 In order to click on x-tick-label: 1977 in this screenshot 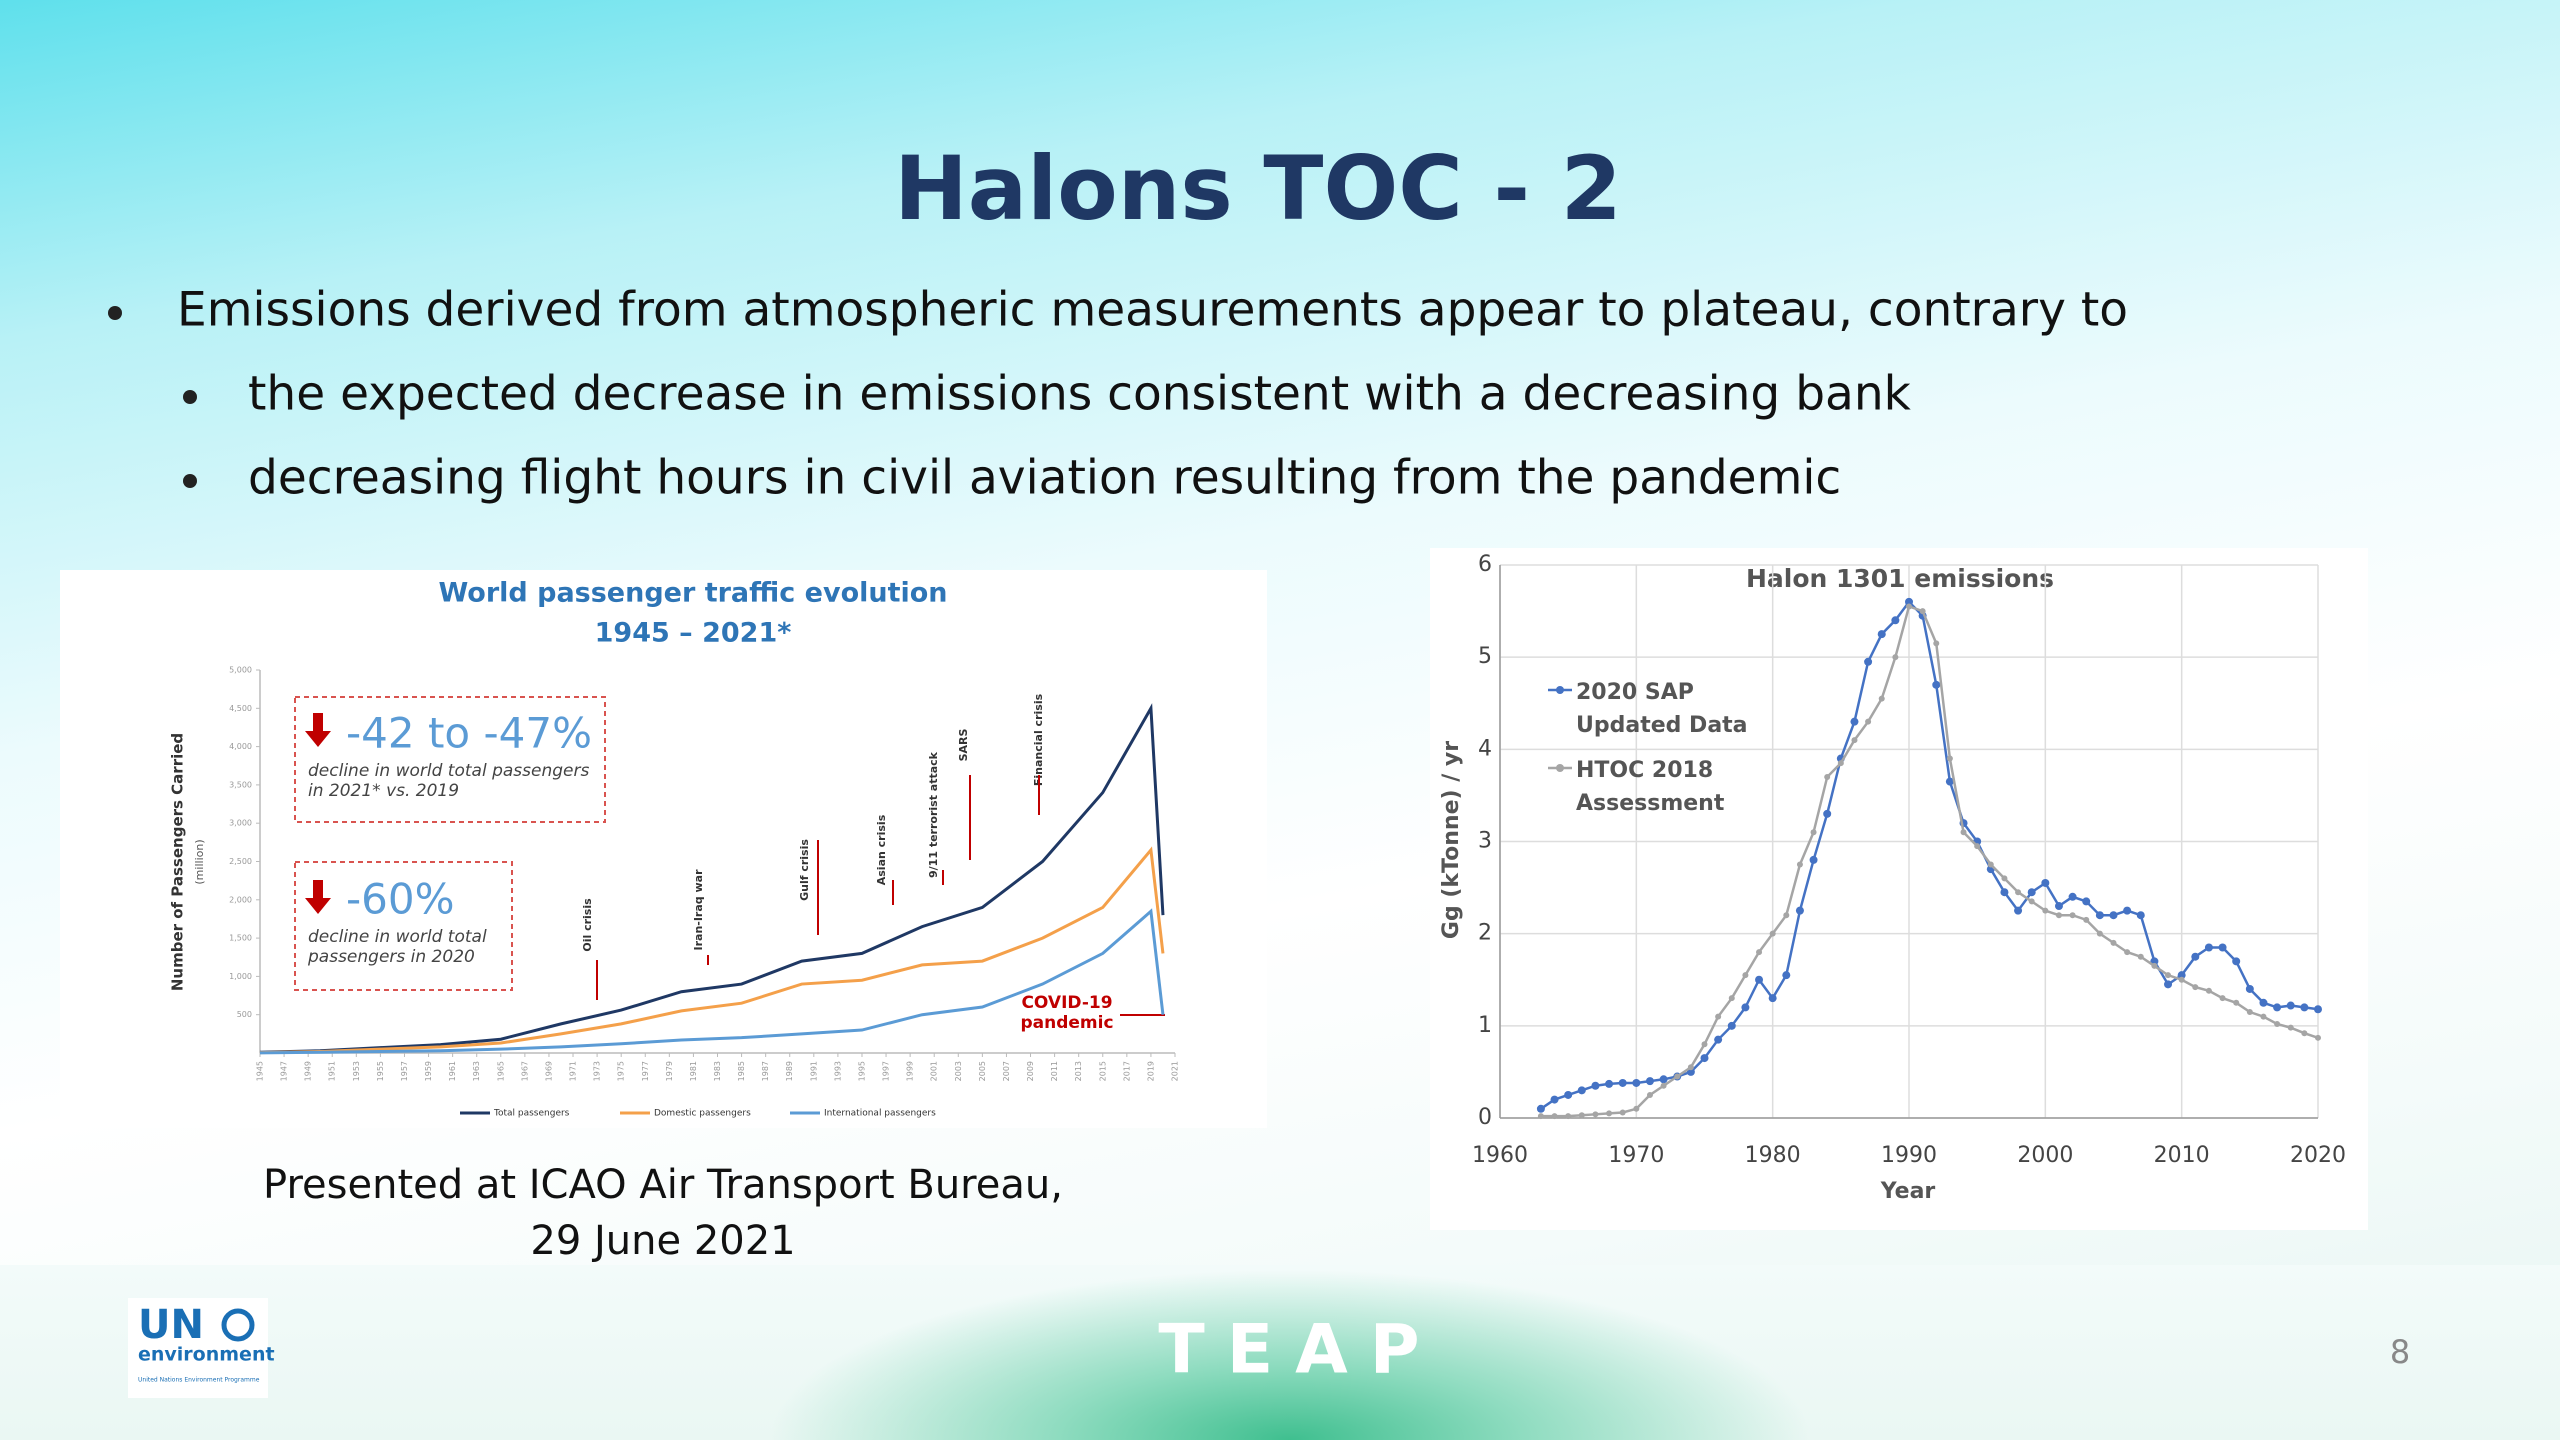, I will do `click(645, 1071)`.